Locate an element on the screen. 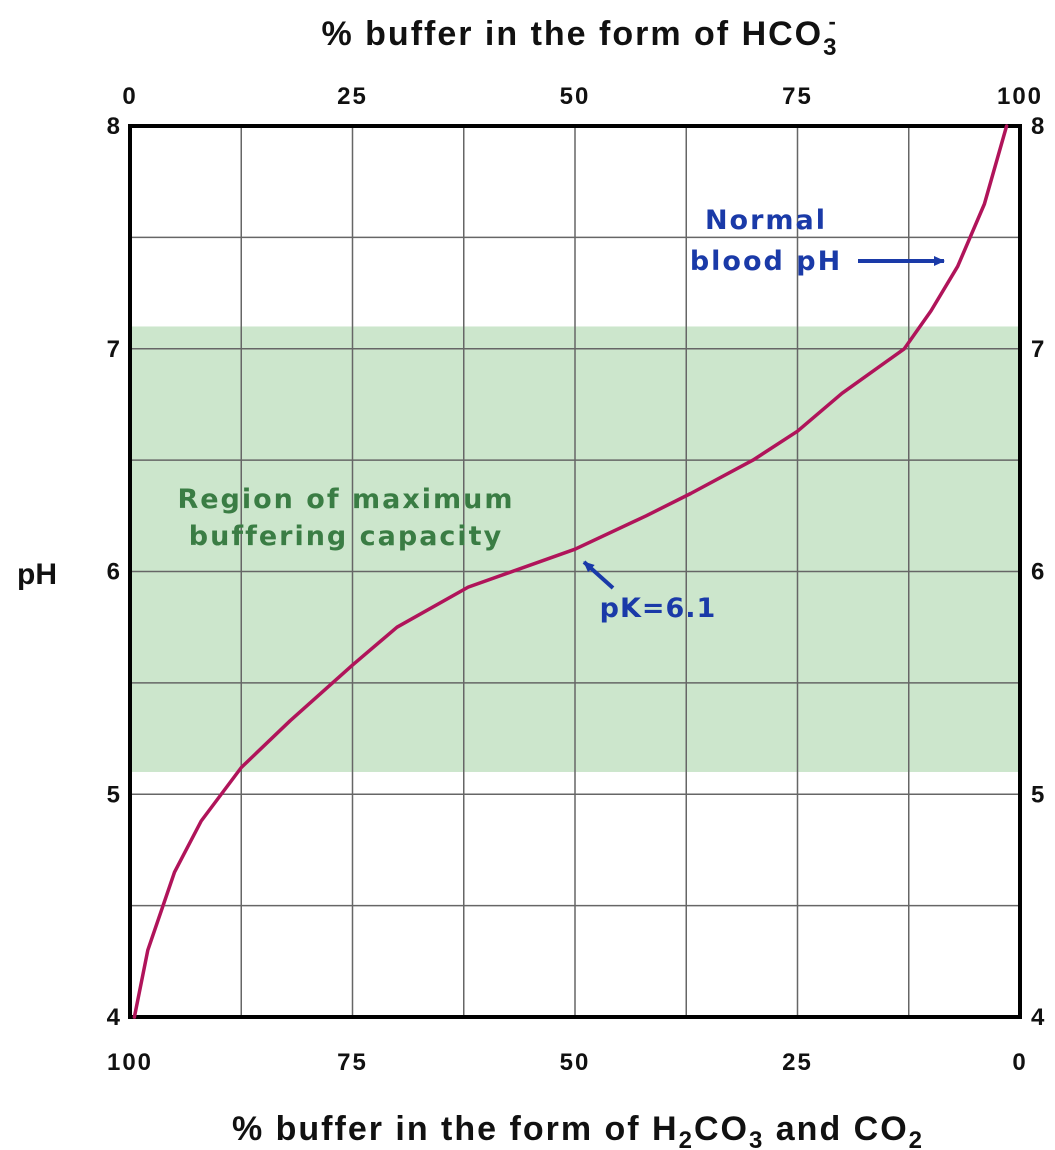 The height and width of the screenshot is (1150, 1055). pk-label: pK=6.1 is located at coordinates (658, 608).